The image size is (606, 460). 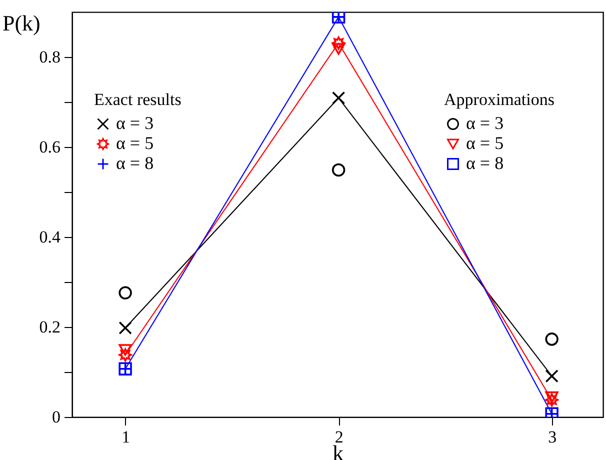 What do you see at coordinates (50, 237) in the screenshot?
I see `y-tick-label: 0.4` at bounding box center [50, 237].